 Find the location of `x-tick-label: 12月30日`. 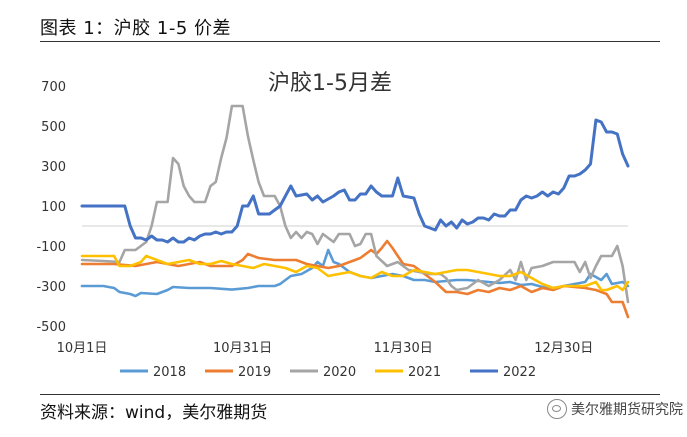

x-tick-label: 12月30日 is located at coordinates (563, 348).